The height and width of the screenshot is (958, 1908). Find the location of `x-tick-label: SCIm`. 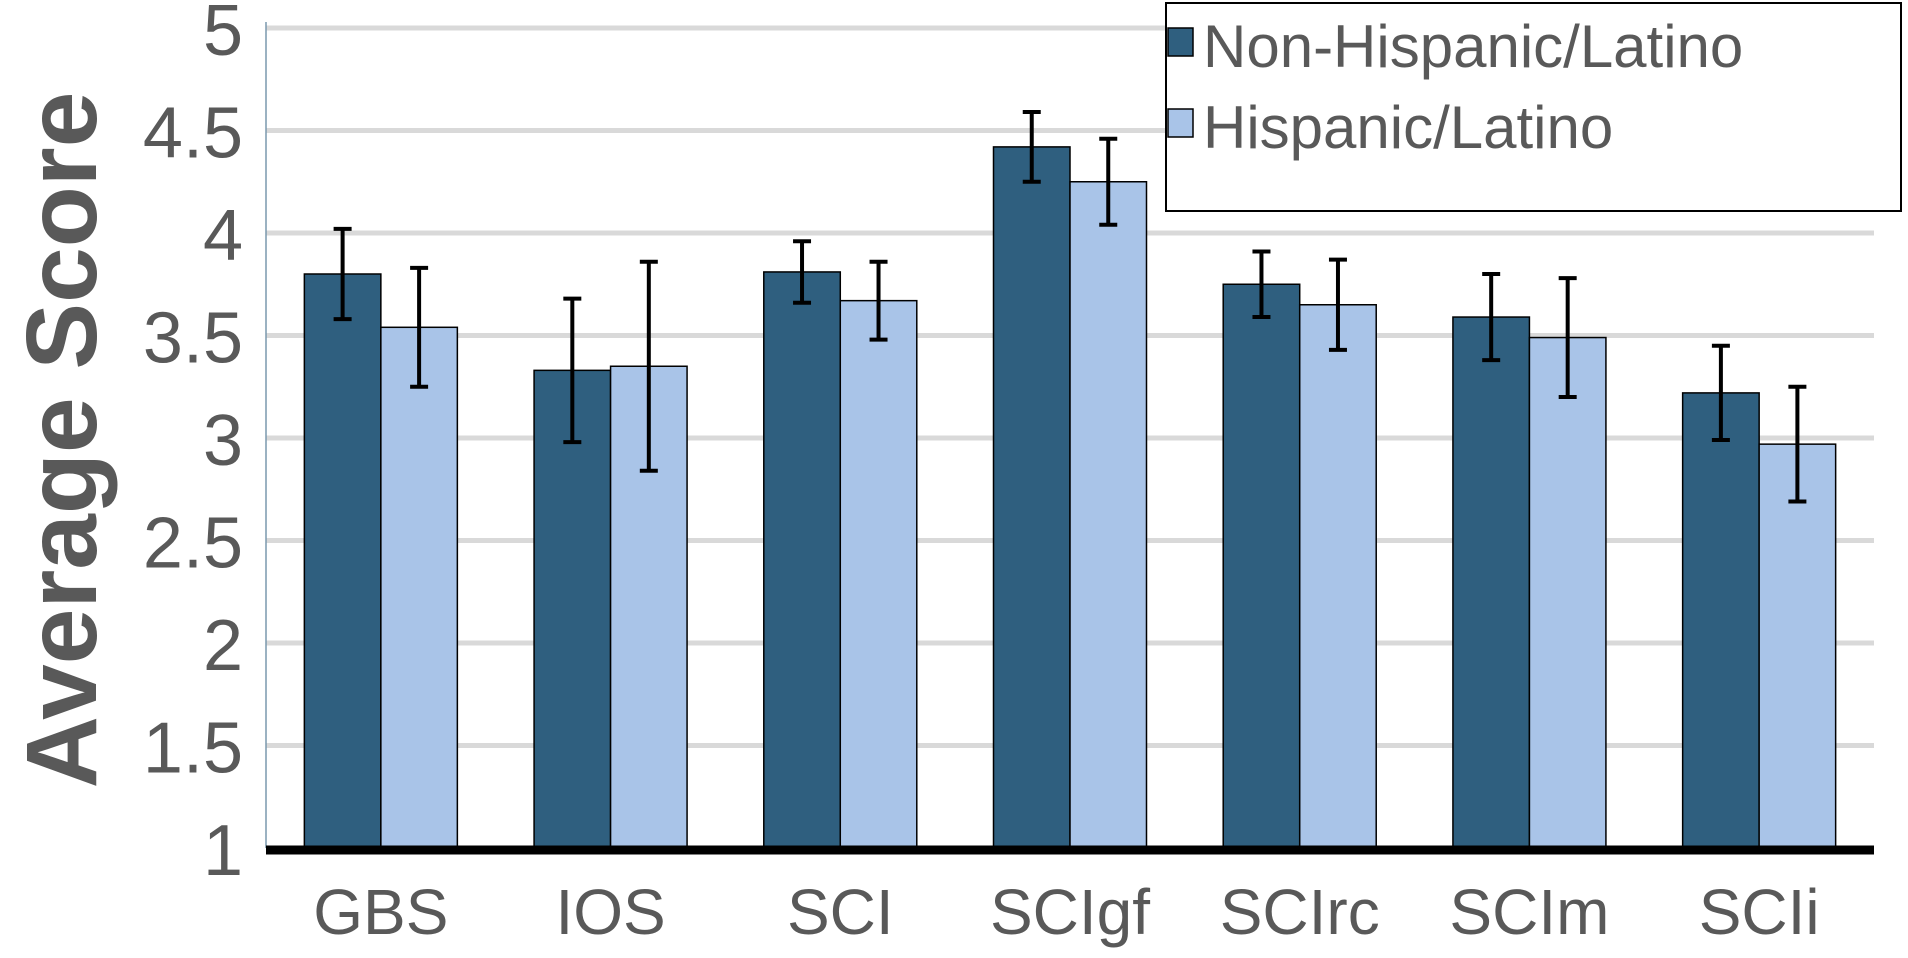

x-tick-label: SCIm is located at coordinates (1529, 912).